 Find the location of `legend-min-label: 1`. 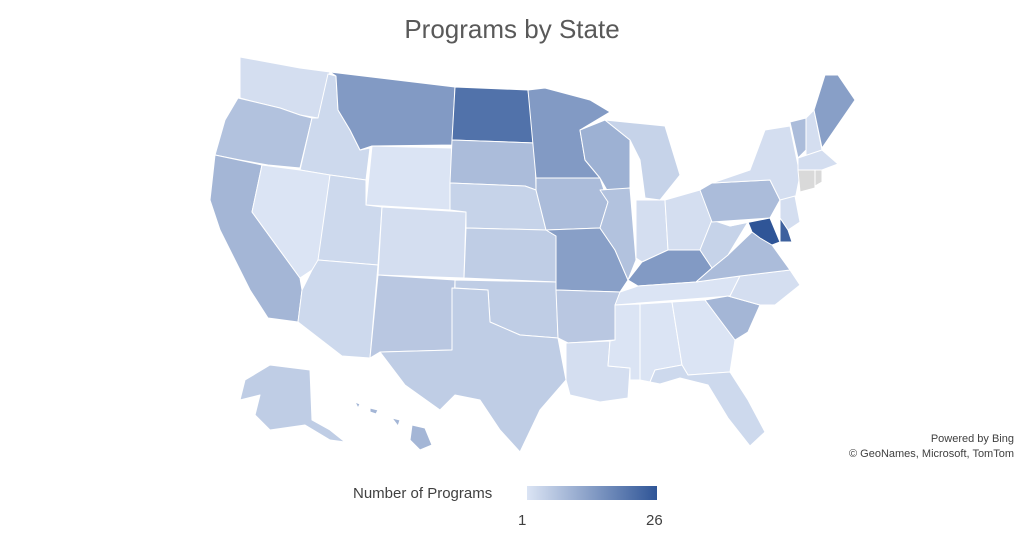

legend-min-label: 1 is located at coordinates (522, 520).